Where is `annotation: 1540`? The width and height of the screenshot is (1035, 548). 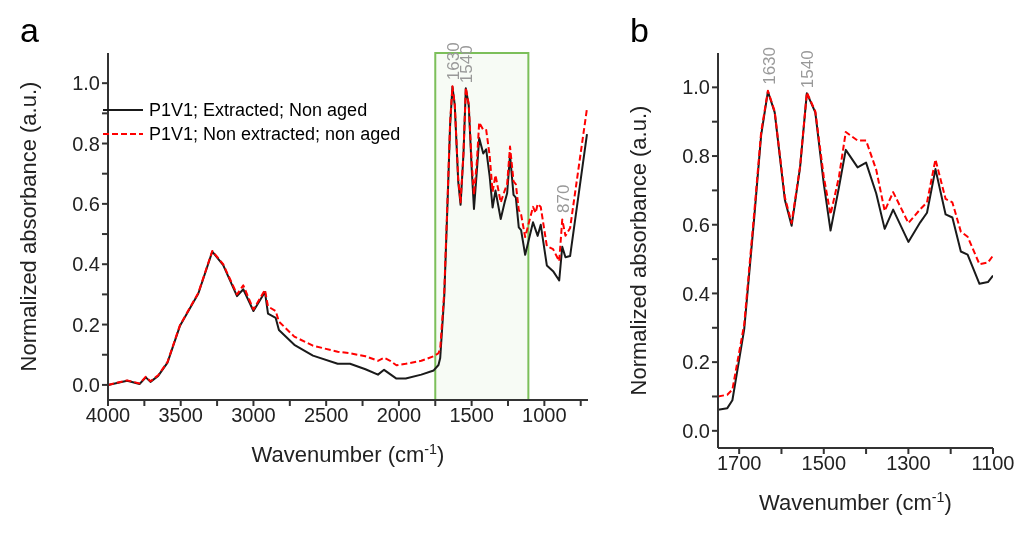
annotation: 1540 is located at coordinates (807, 69).